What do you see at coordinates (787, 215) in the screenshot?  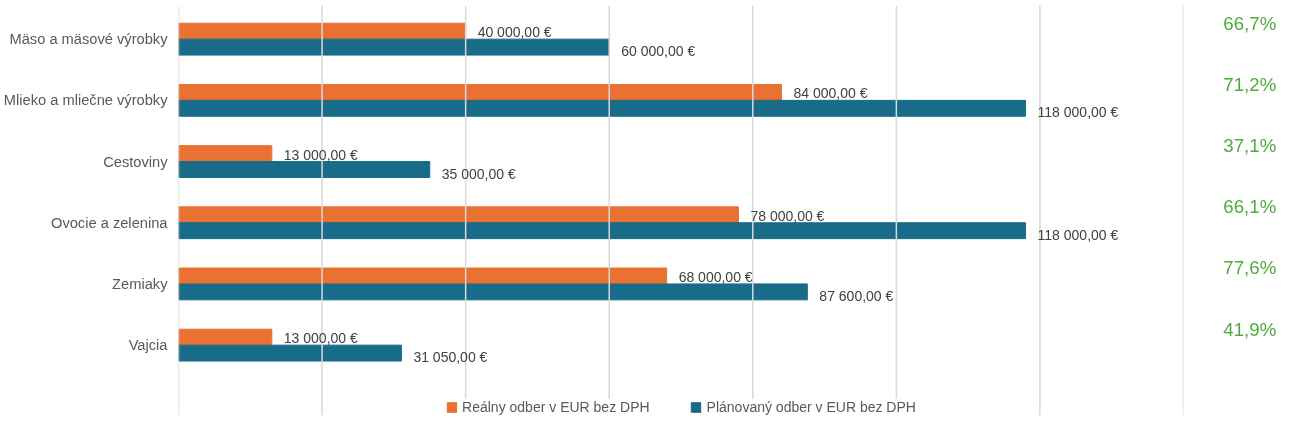 I see `data-label: 78 000,00 €` at bounding box center [787, 215].